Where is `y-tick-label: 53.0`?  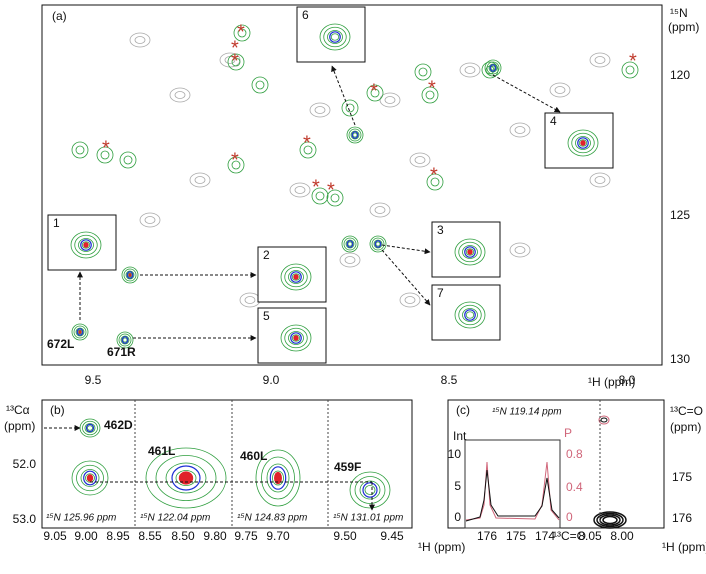 y-tick-label: 53.0 is located at coordinates (25, 519).